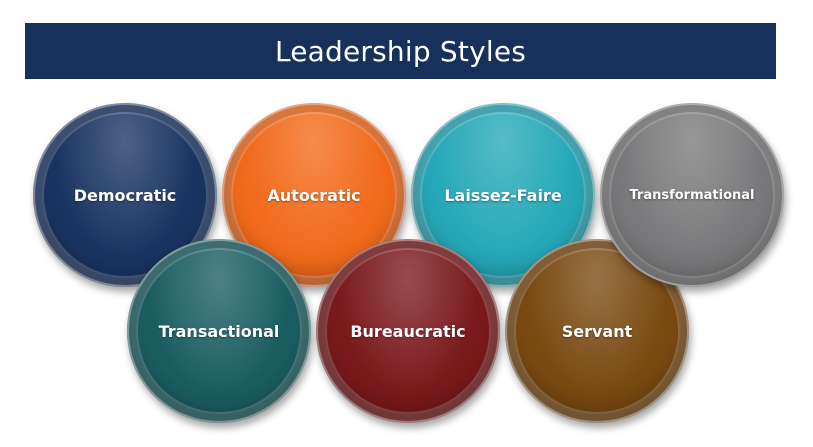 This screenshot has width=813, height=447. I want to click on circle-label: Transactional, so click(219, 331).